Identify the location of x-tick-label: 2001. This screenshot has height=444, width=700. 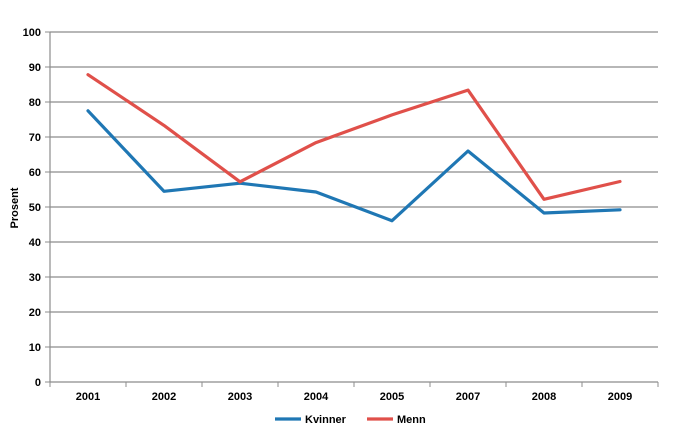
(88, 397).